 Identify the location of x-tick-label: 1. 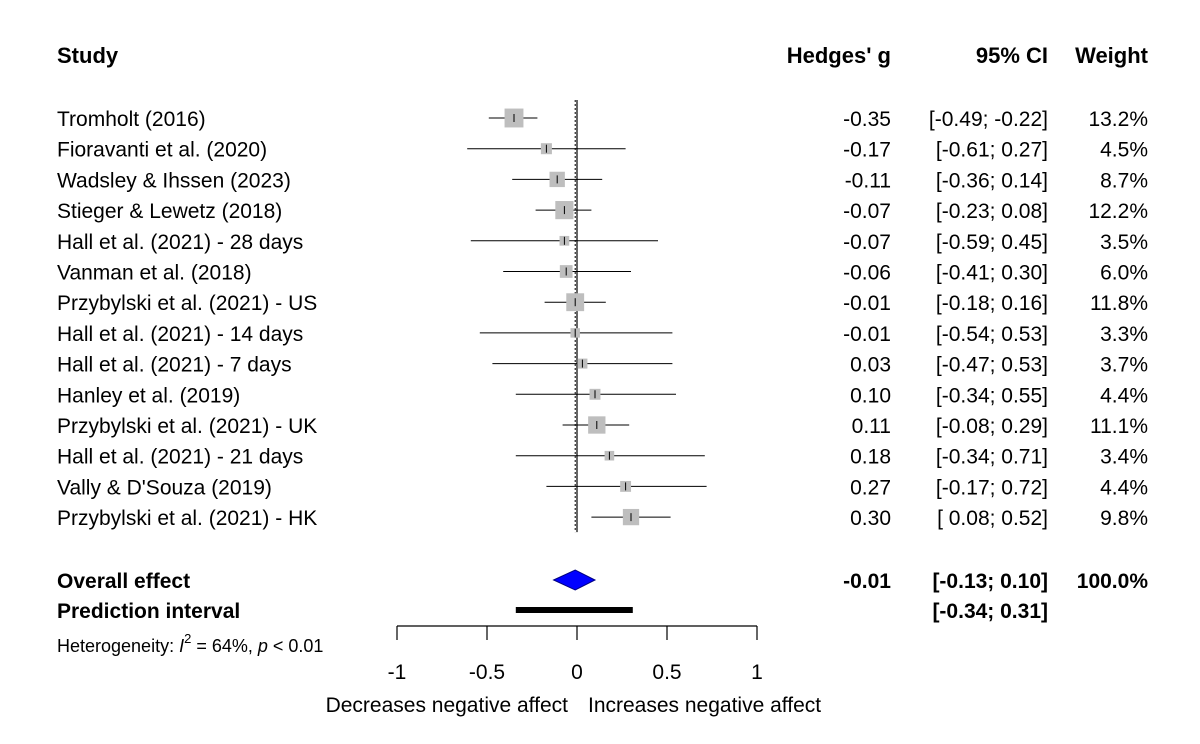
(757, 672).